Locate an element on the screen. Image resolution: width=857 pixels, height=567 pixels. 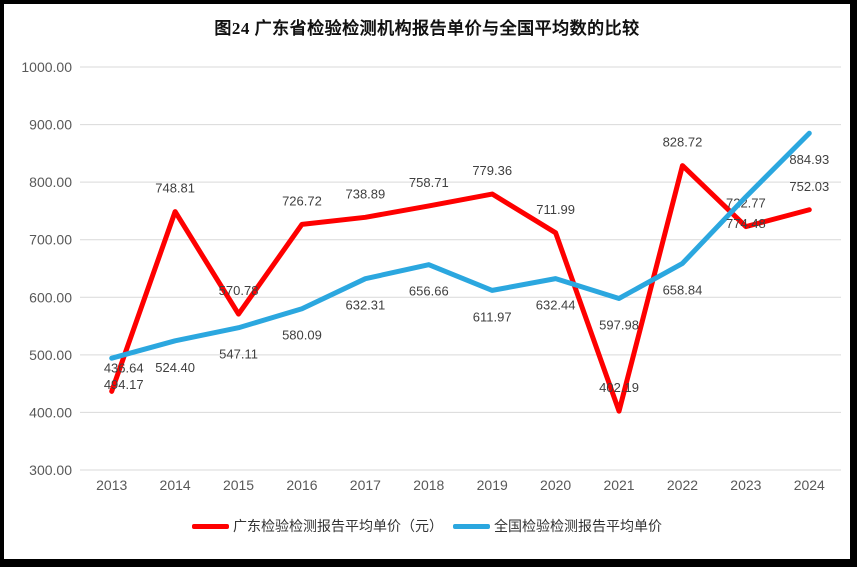
x-axis-tick: 2023 is located at coordinates (745, 485).